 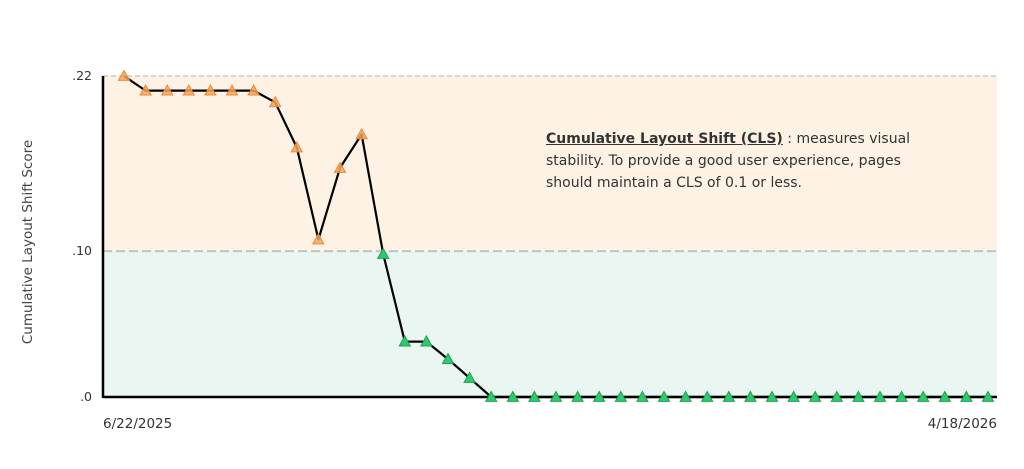 What do you see at coordinates (86, 396) in the screenshot?
I see `y-tick-label: .0` at bounding box center [86, 396].